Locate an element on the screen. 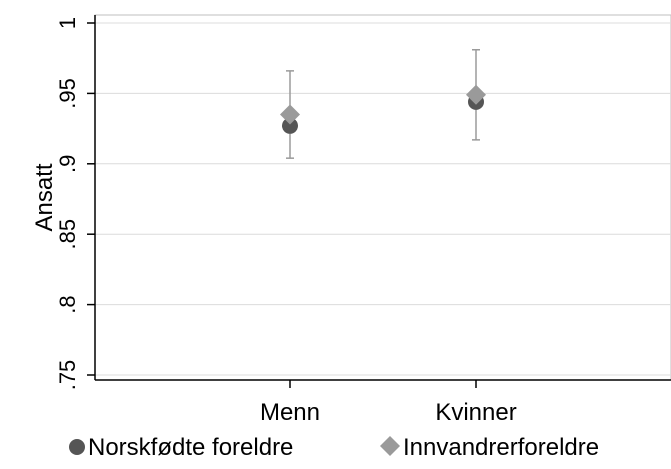 The width and height of the screenshot is (671, 469). y-tick-label: .75 is located at coordinates (67, 375).